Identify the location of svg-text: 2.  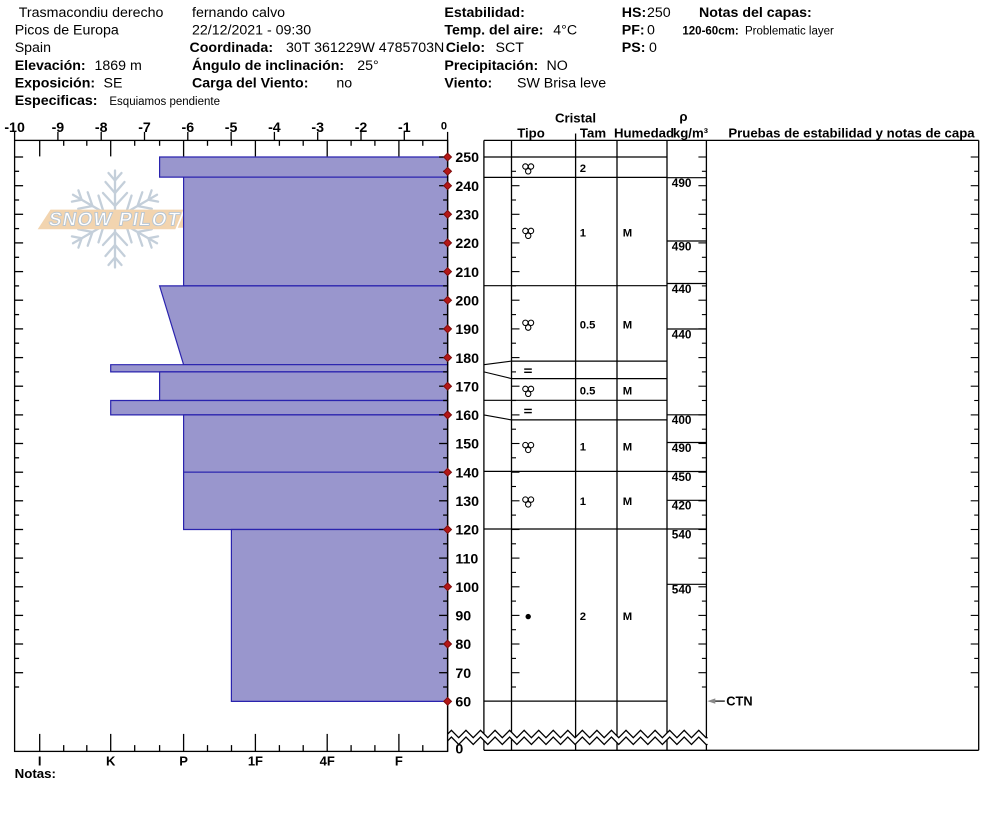
(583, 617).